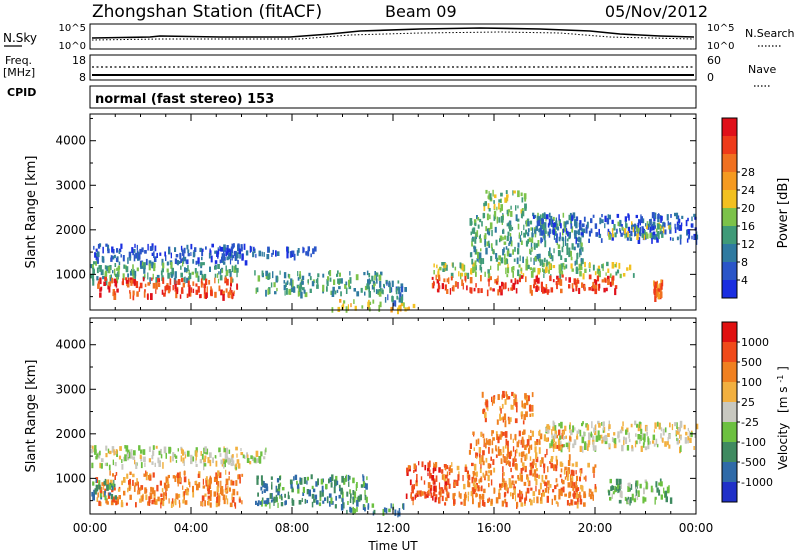 Image resolution: width=800 pixels, height=554 pixels. Describe the element at coordinates (70, 478) in the screenshot. I see `y-tick-label: 1000` at that location.